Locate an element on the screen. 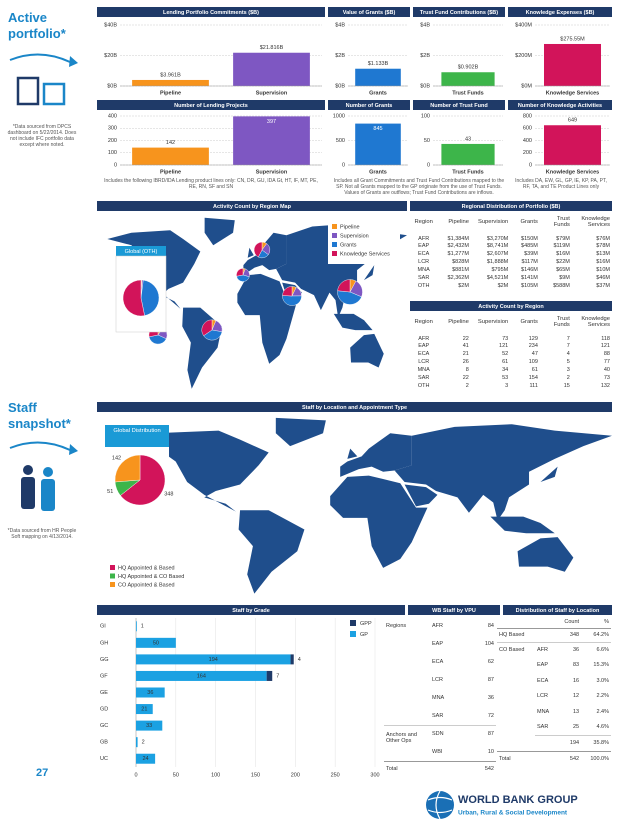 The image size is (638, 826). table-cell: 4.6% is located at coordinates (602, 727).